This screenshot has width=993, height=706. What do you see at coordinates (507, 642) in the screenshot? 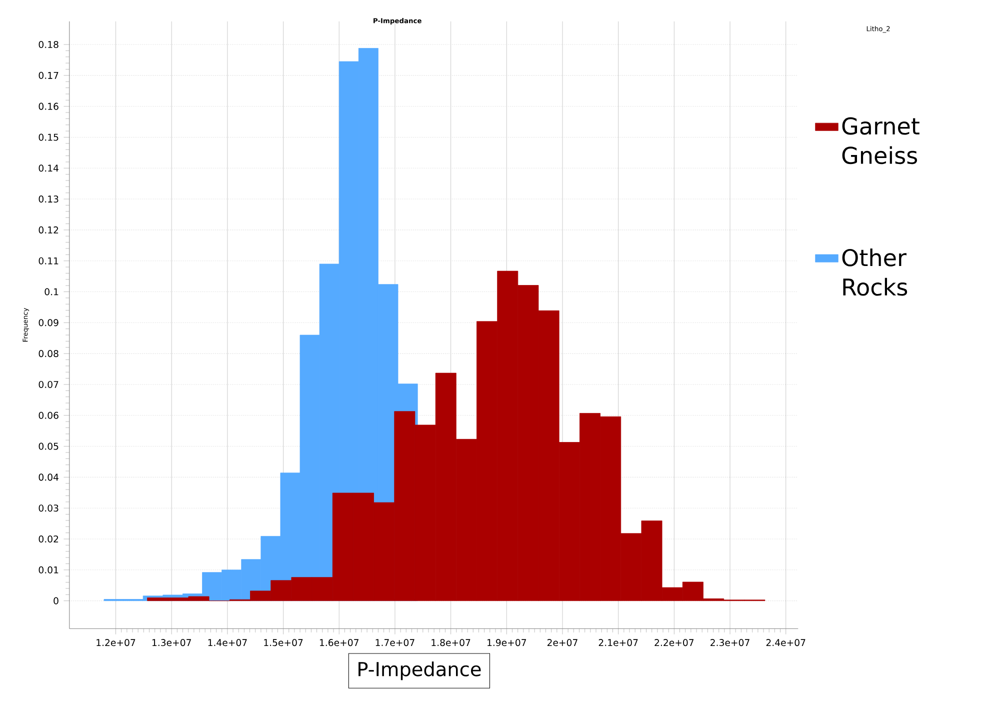
I see `x-tick-label: 1.9e+07` at bounding box center [507, 642].